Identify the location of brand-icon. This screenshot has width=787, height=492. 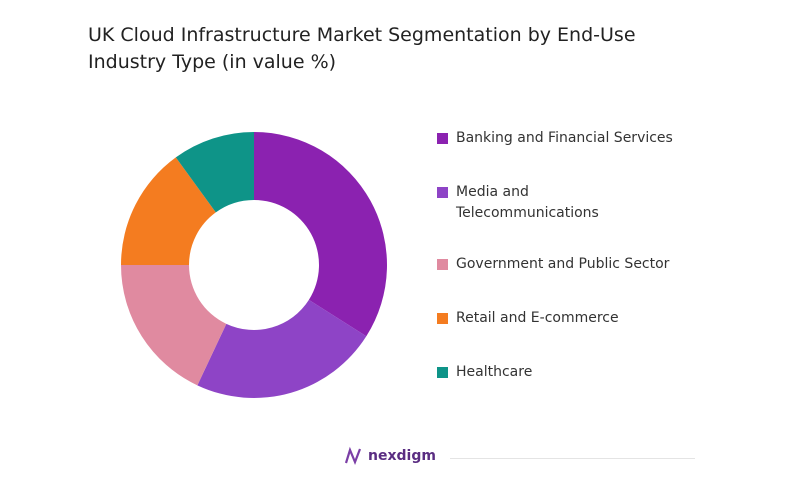
(353, 455).